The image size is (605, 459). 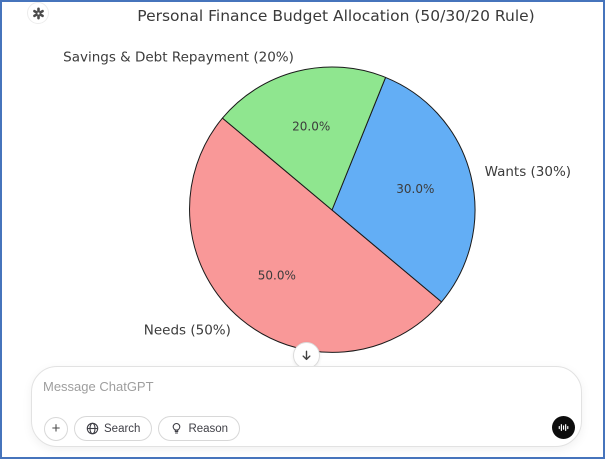 I want to click on reason-button: Reason, so click(x=199, y=428).